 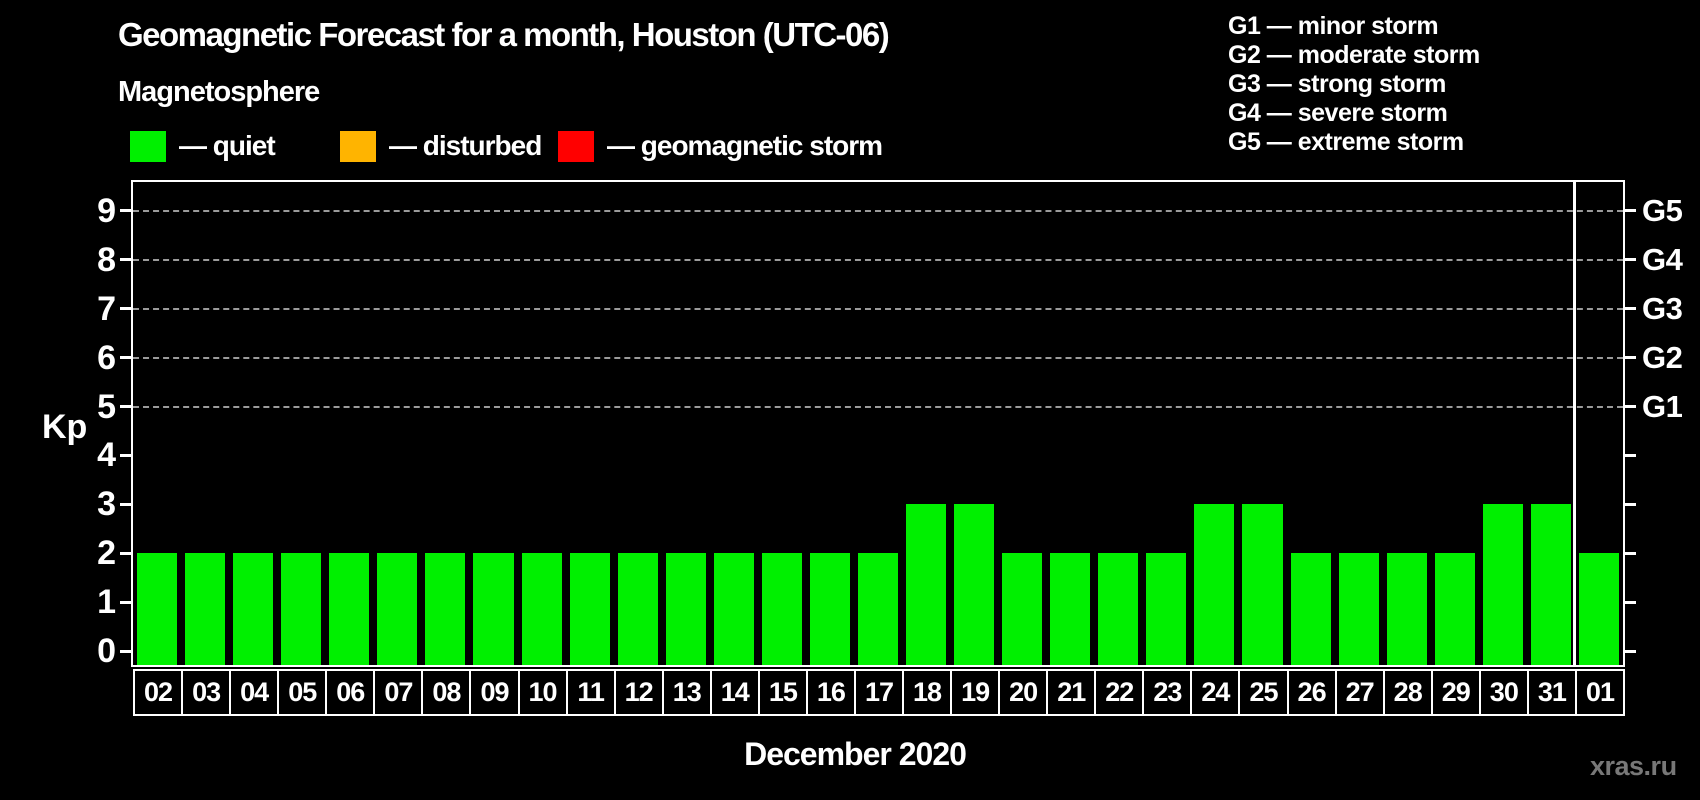 I want to click on g-legend-line-g3: G3 — strong storm, so click(x=1337, y=84).